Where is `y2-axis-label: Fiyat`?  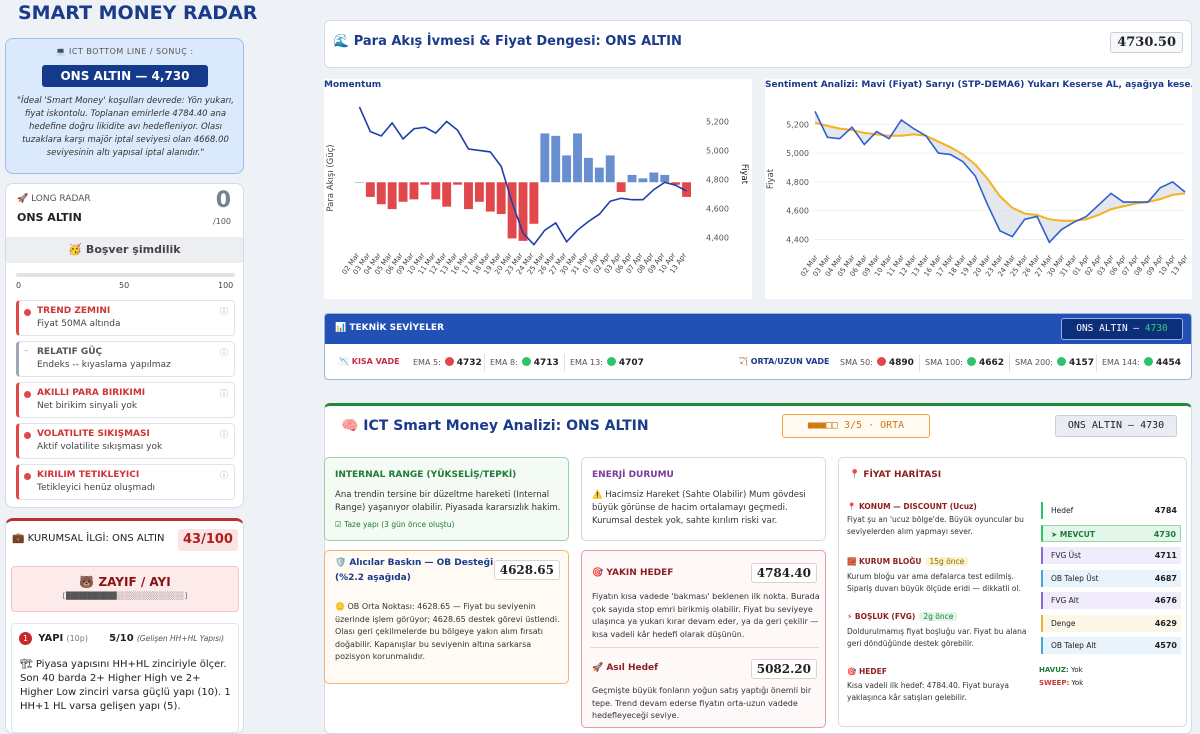
y2-axis-label: Fiyat is located at coordinates (744, 174).